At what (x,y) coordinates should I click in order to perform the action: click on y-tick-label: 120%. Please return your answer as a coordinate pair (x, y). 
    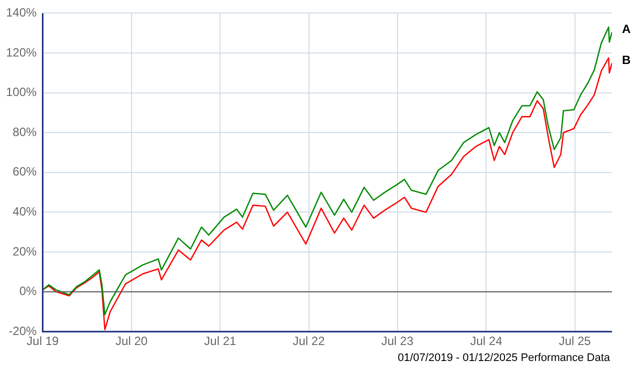
    Looking at the image, I should click on (22, 52).